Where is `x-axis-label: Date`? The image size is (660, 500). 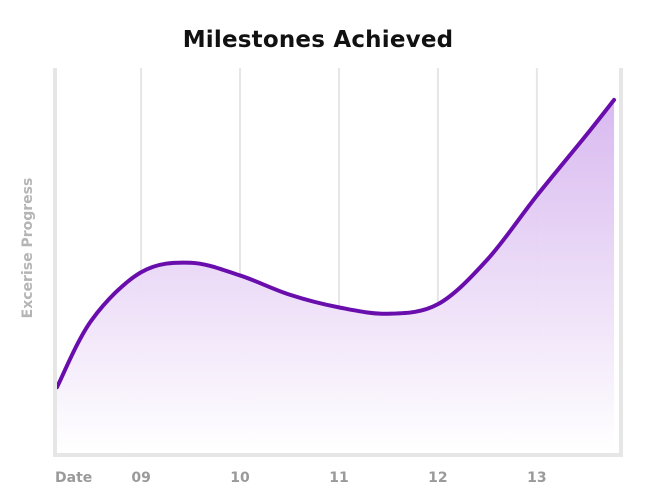 x-axis-label: Date is located at coordinates (73, 478).